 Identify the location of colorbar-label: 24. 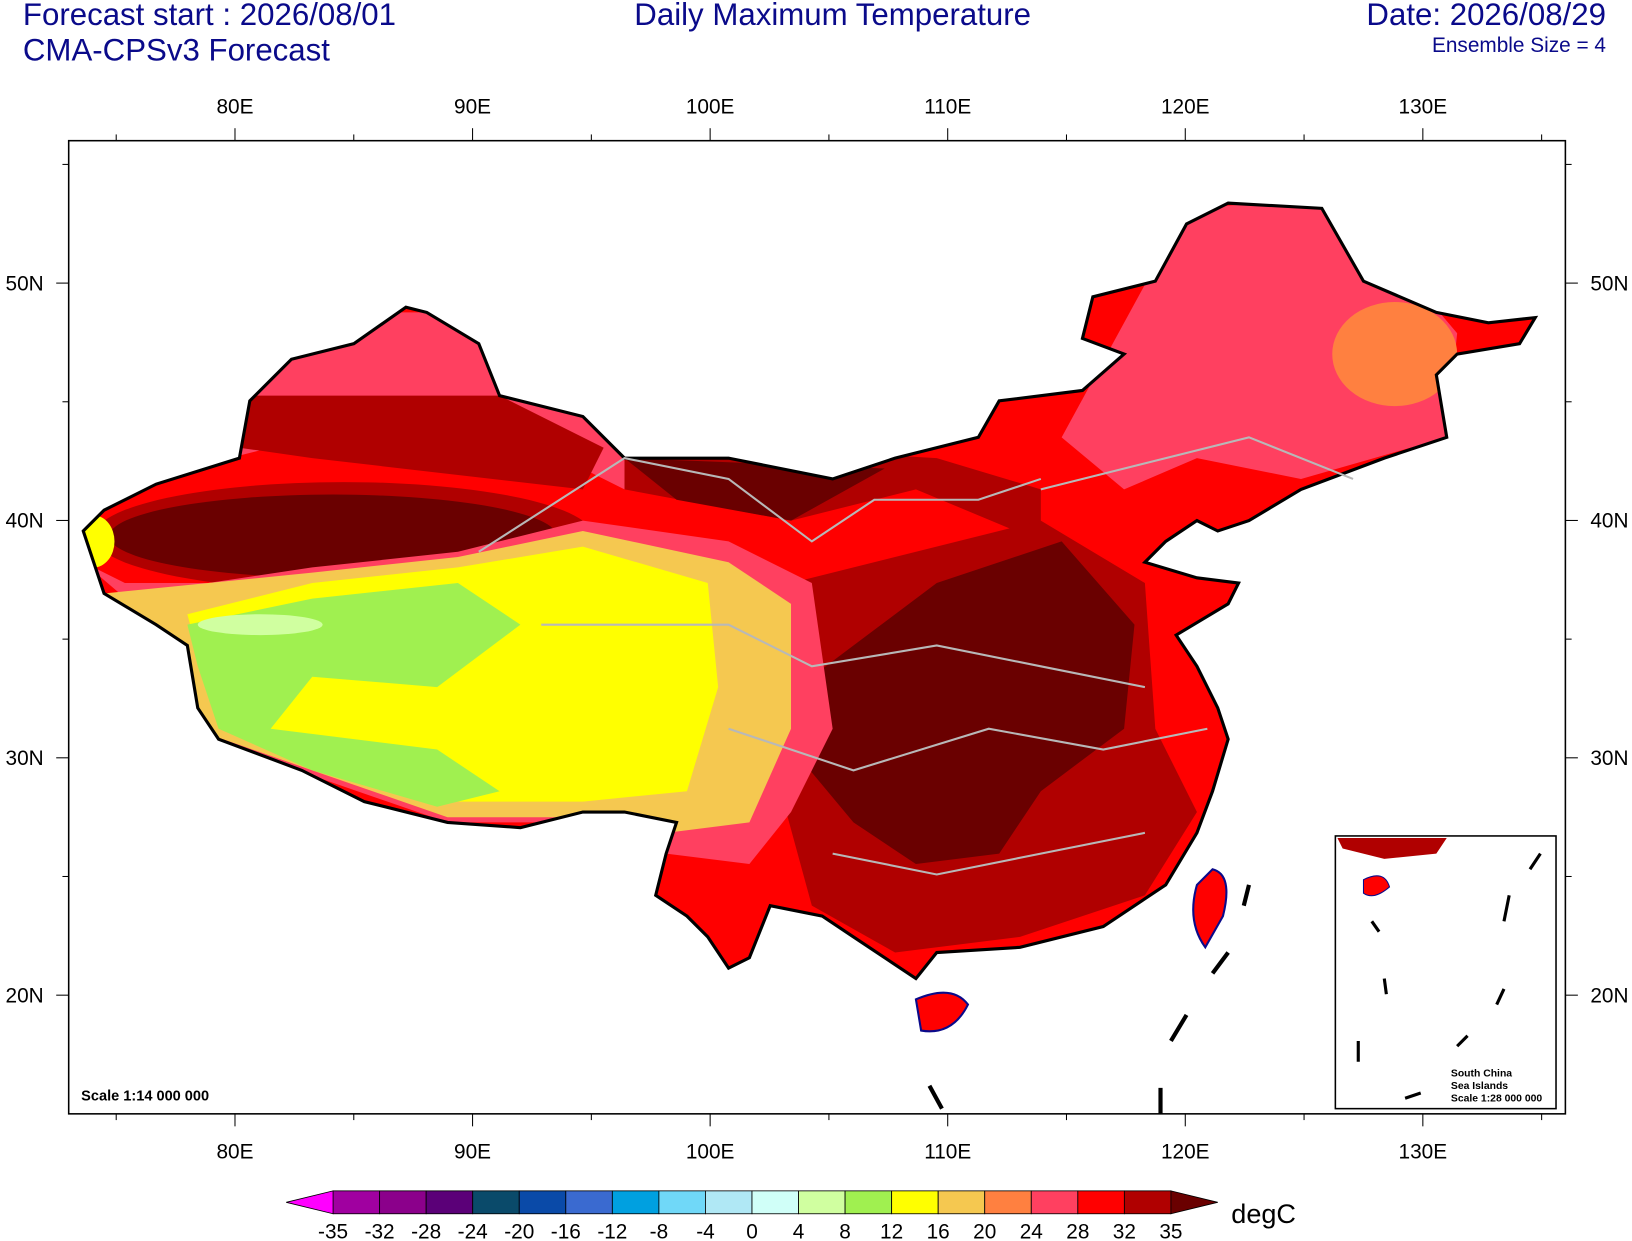
(1031, 1231).